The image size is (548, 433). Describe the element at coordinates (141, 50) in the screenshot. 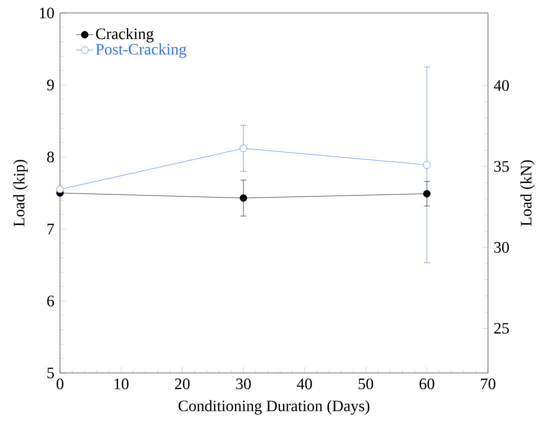

I see `legend-label: Post-Cracking` at that location.